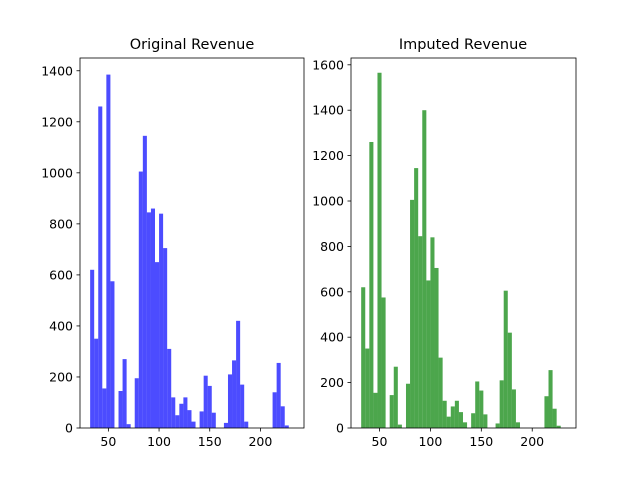 This screenshot has width=640, height=480. I want to click on x-tick-label: 150, so click(481, 441).